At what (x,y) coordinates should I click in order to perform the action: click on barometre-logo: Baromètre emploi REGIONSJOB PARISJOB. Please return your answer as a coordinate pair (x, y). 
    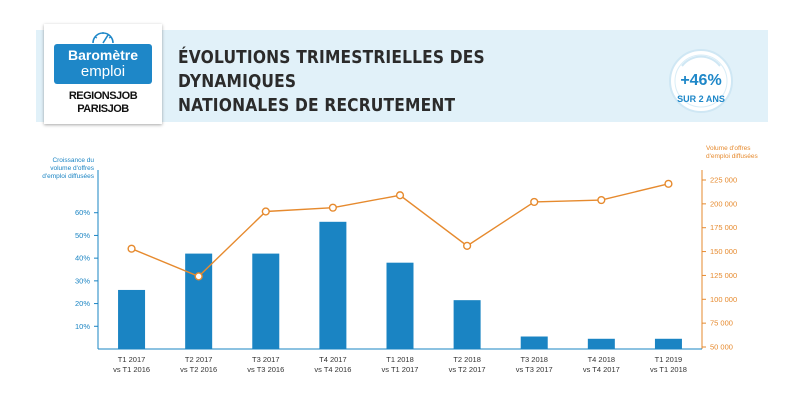
    Looking at the image, I should click on (103, 74).